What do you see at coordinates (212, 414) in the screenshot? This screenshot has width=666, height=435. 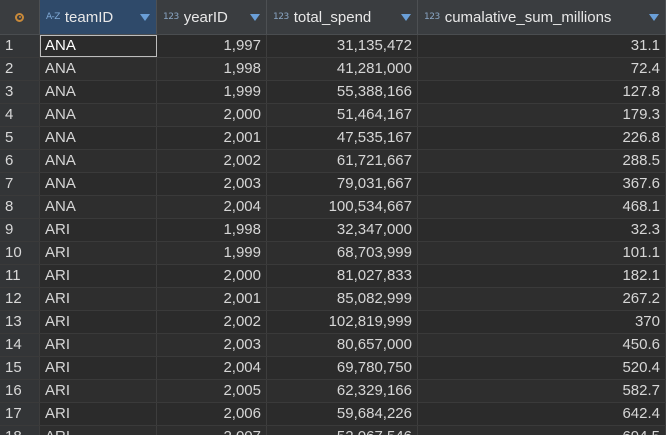 I see `cell-yearid: 2,006` at bounding box center [212, 414].